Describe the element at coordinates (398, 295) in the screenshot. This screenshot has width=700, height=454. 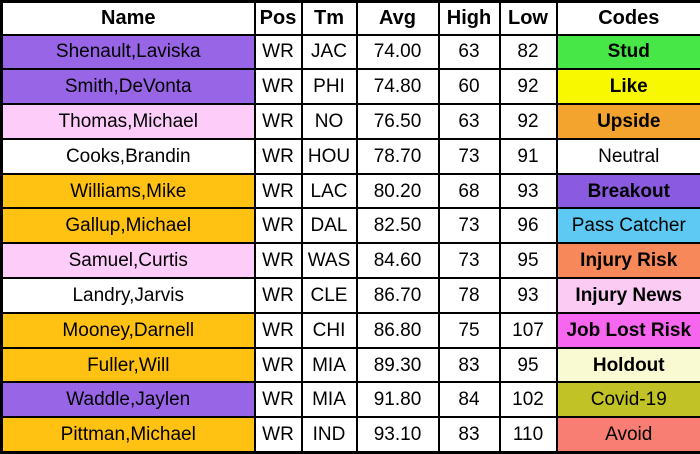
I see `cell-avg: 86.70` at that location.